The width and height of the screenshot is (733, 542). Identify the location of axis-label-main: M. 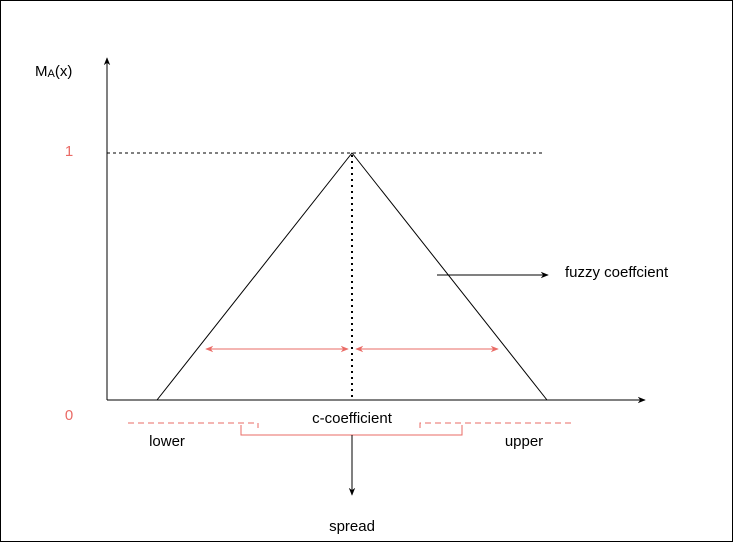
(41, 71).